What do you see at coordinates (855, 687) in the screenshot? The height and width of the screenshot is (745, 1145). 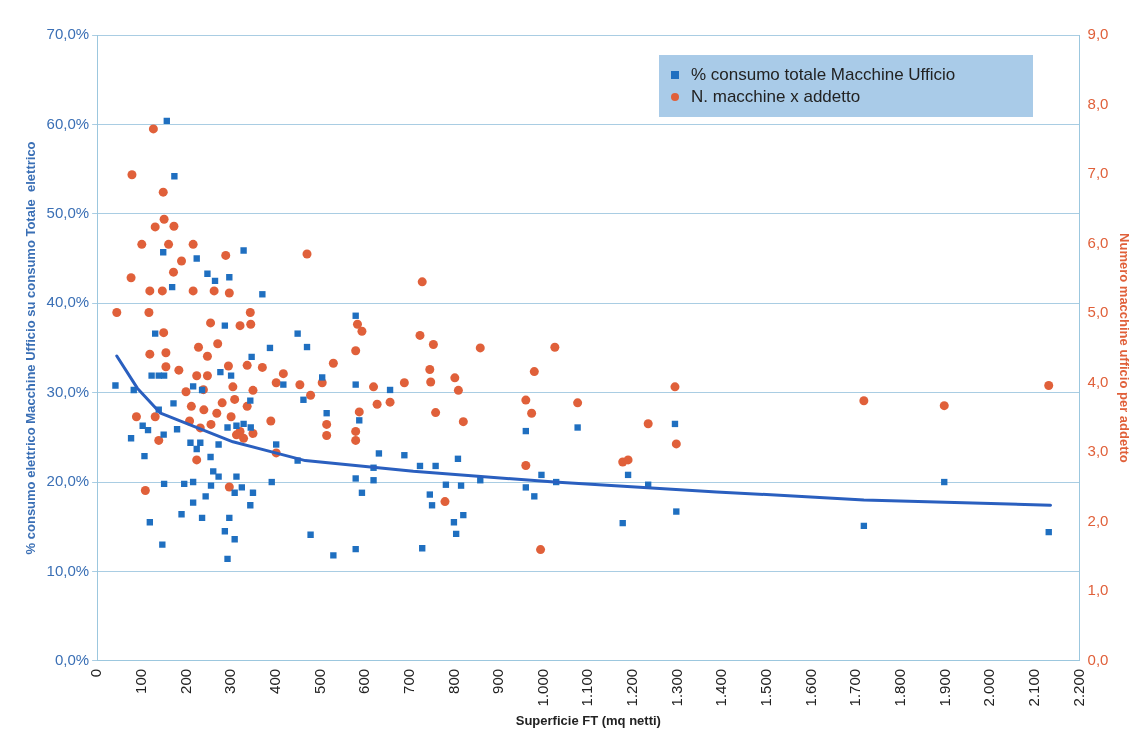 I see `x-tick-label: 1.700` at bounding box center [855, 687].